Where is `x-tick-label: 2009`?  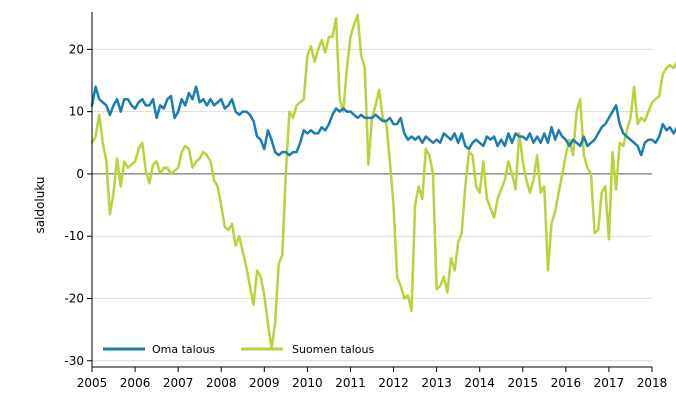 x-tick-label: 2009 is located at coordinates (264, 383).